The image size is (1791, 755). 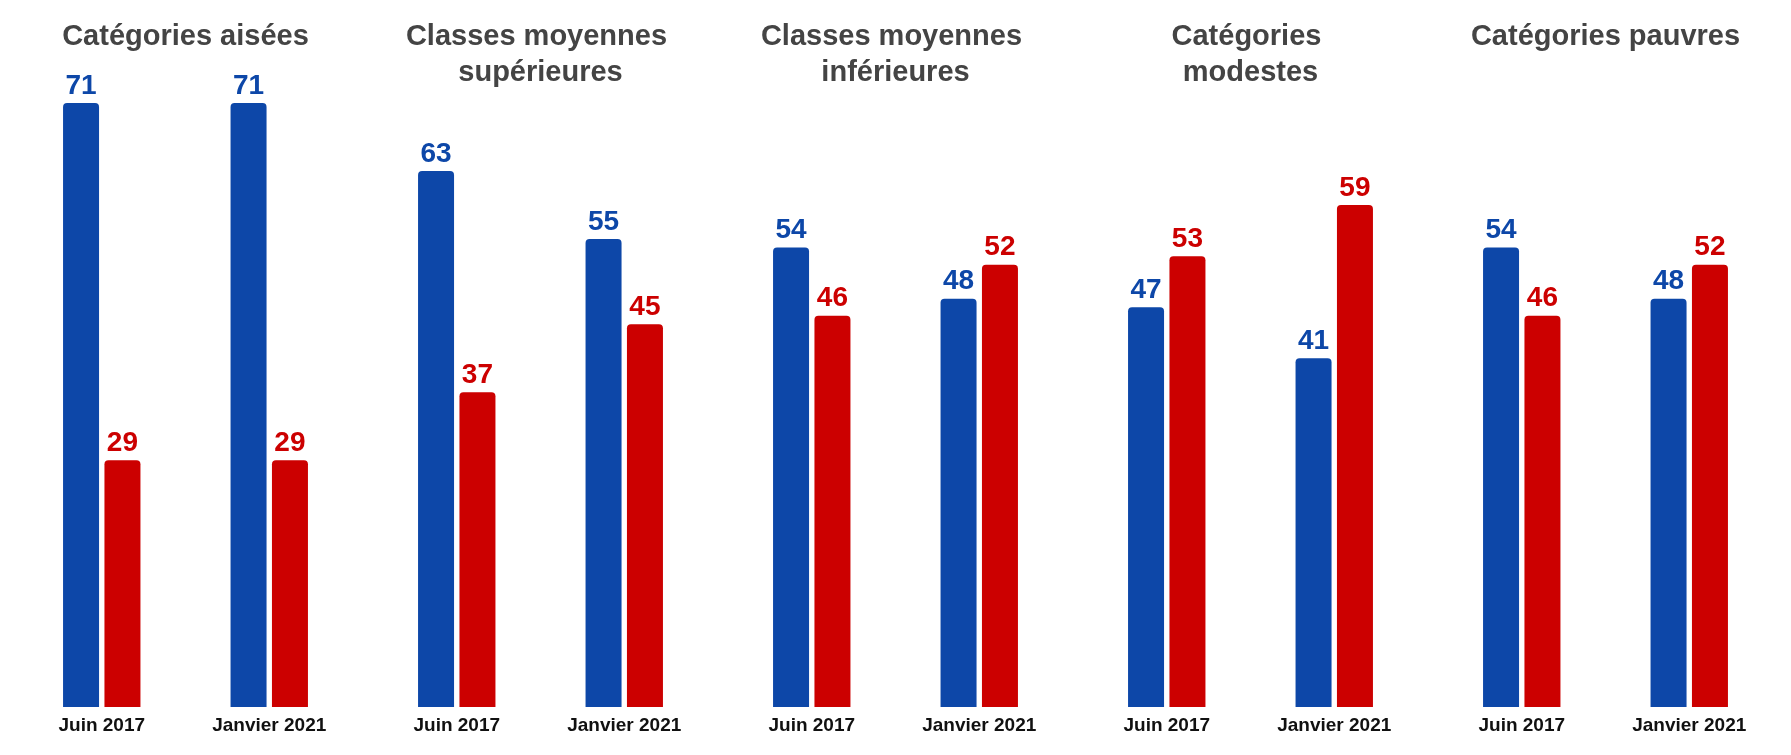 What do you see at coordinates (1250, 53) in the screenshot?
I see `chart-title: Catégories modestes` at bounding box center [1250, 53].